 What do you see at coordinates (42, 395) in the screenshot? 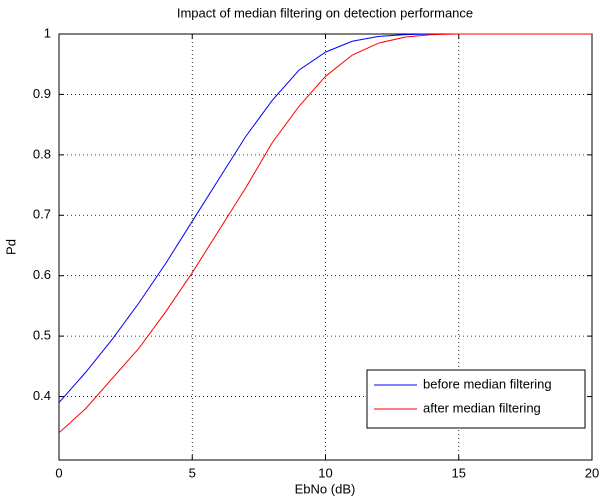
I see `y-tick-label: 0.4` at bounding box center [42, 395].